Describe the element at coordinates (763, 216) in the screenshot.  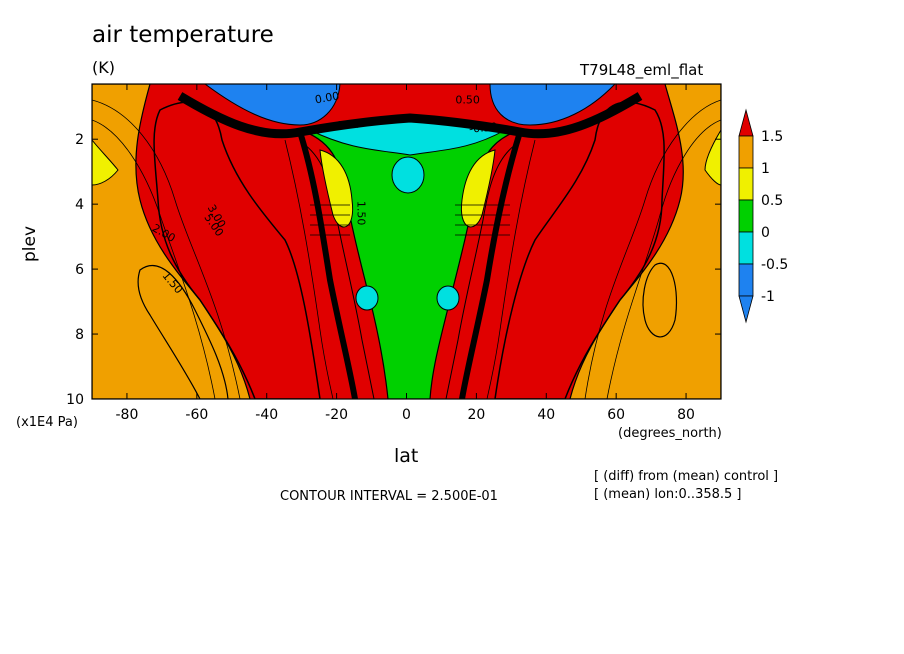
I see `colorbar: 1.5 1 0.5 0 -0.5 -1` at that location.